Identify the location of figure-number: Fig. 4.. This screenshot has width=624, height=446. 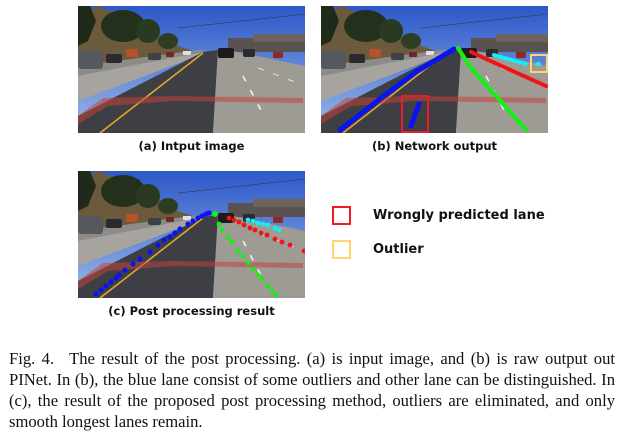
(32, 358).